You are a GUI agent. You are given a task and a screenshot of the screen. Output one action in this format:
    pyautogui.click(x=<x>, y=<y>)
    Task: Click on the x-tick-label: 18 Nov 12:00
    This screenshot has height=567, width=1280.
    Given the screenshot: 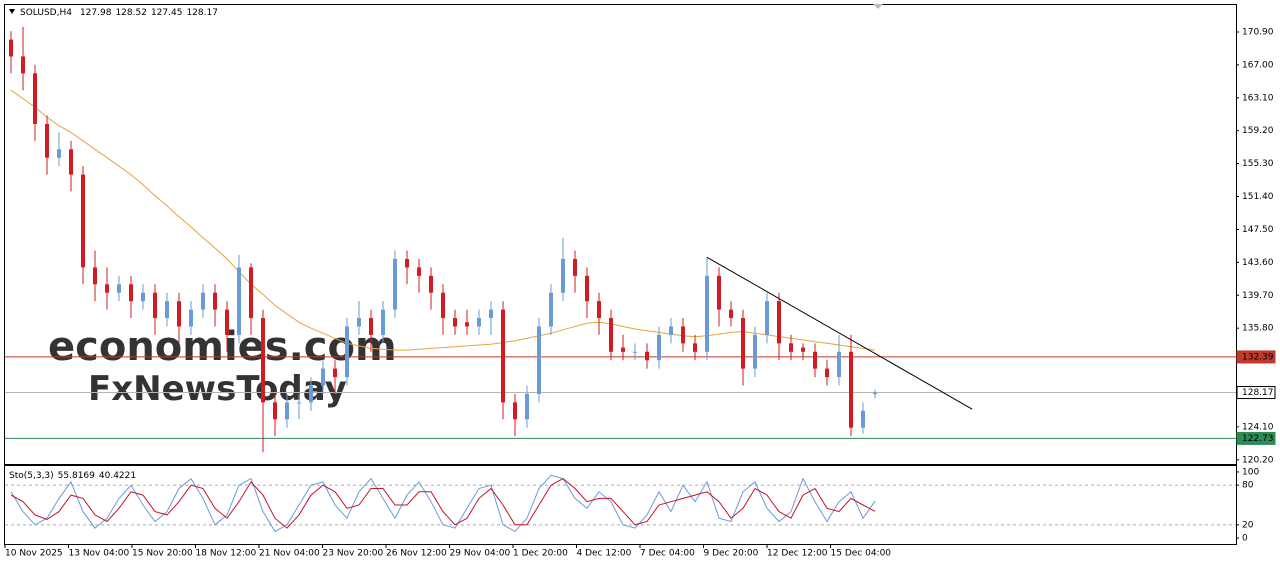 What is the action you would take?
    pyautogui.click(x=226, y=554)
    